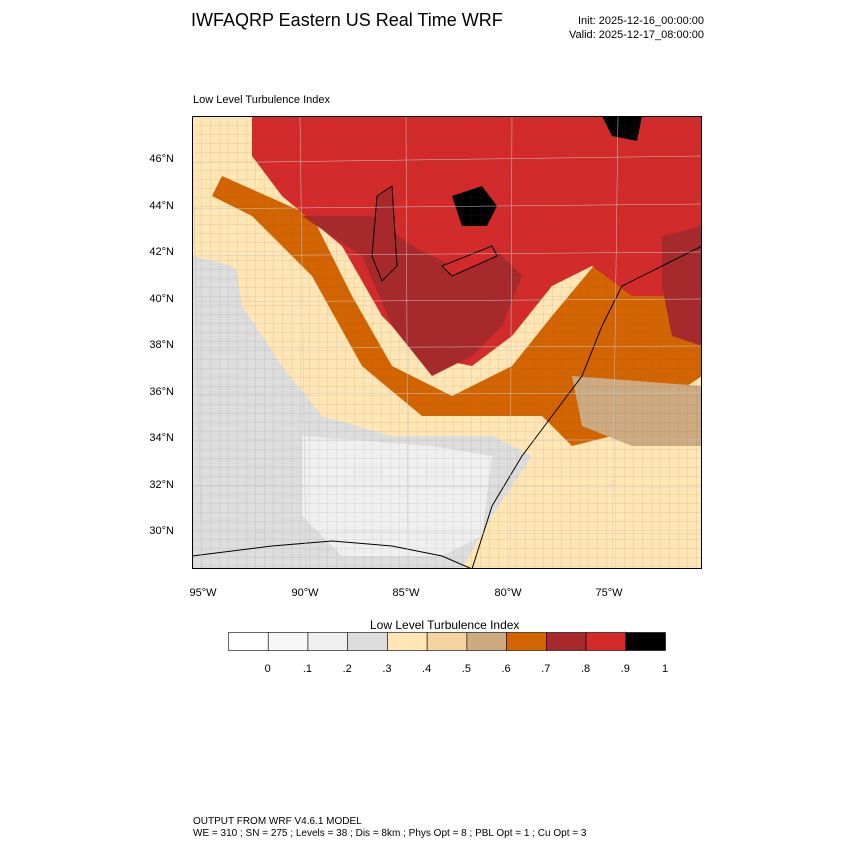 The image size is (850, 850). Describe the element at coordinates (305, 593) in the screenshot. I see `lon-label: 90°W` at that location.